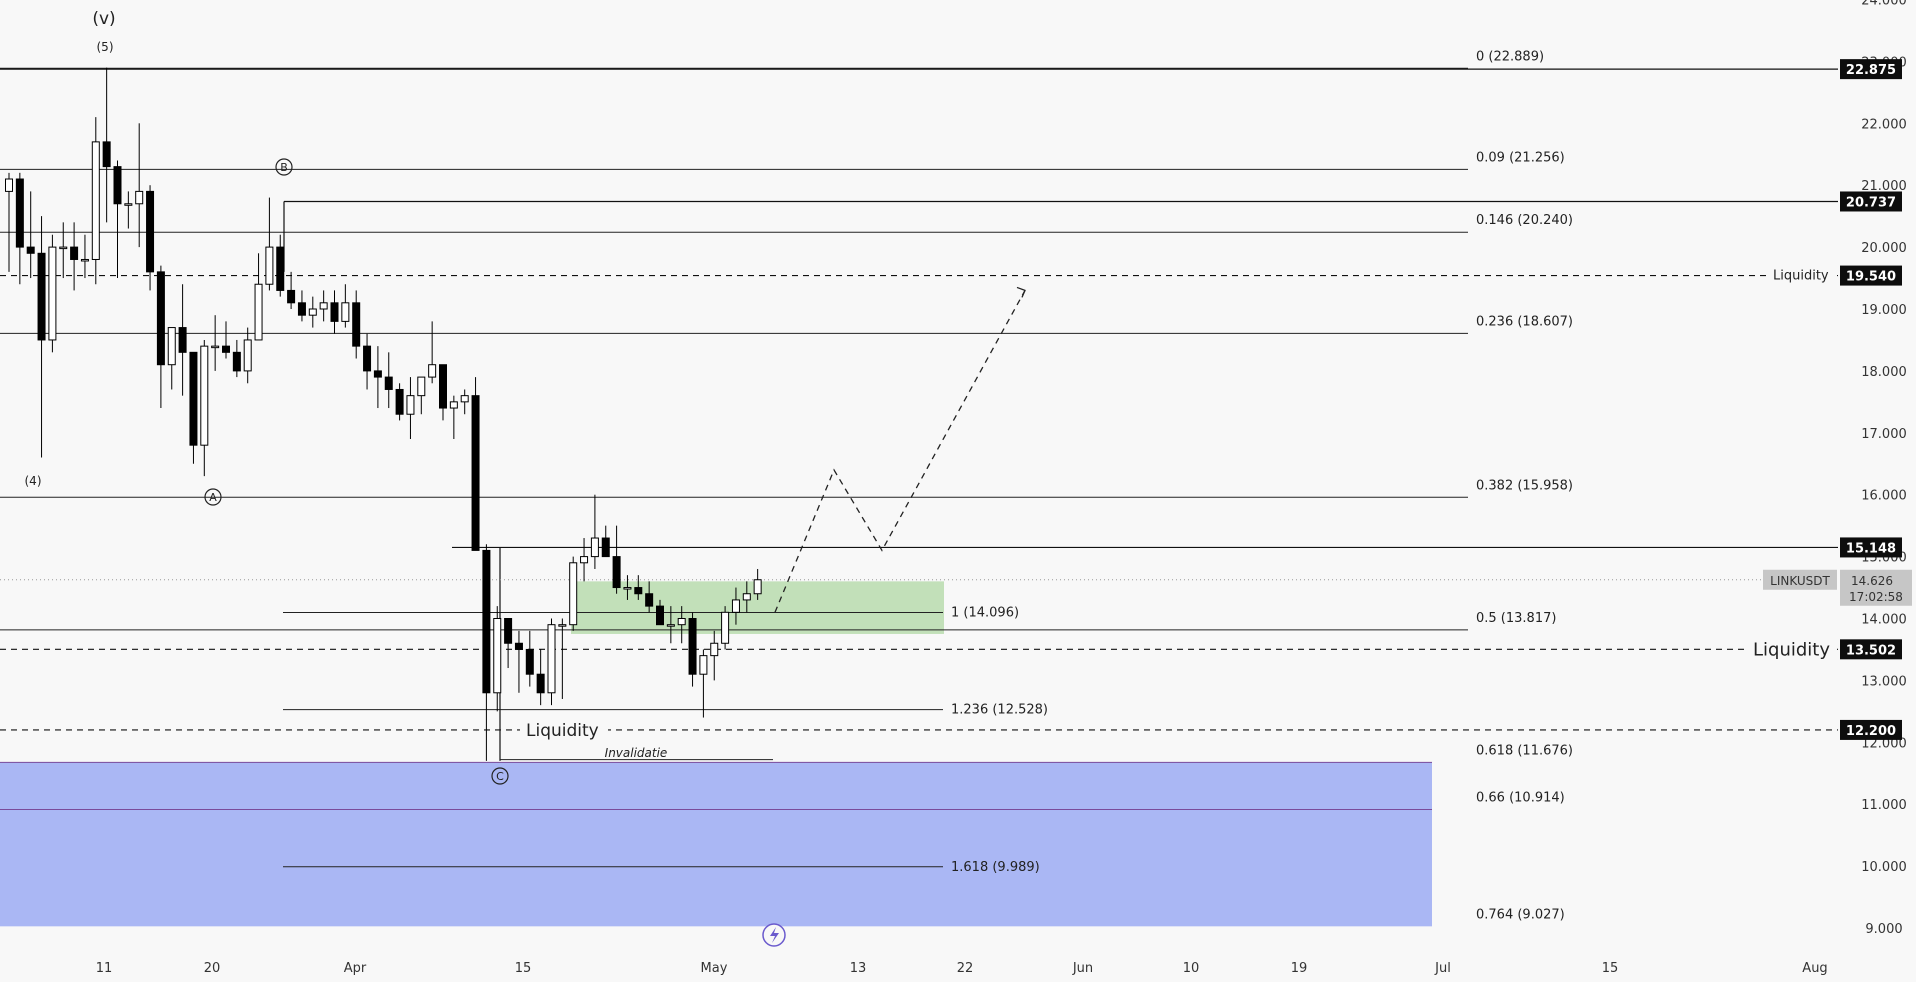 This screenshot has height=982, width=1916. I want to click on price-axis-background, so click(1877, 491).